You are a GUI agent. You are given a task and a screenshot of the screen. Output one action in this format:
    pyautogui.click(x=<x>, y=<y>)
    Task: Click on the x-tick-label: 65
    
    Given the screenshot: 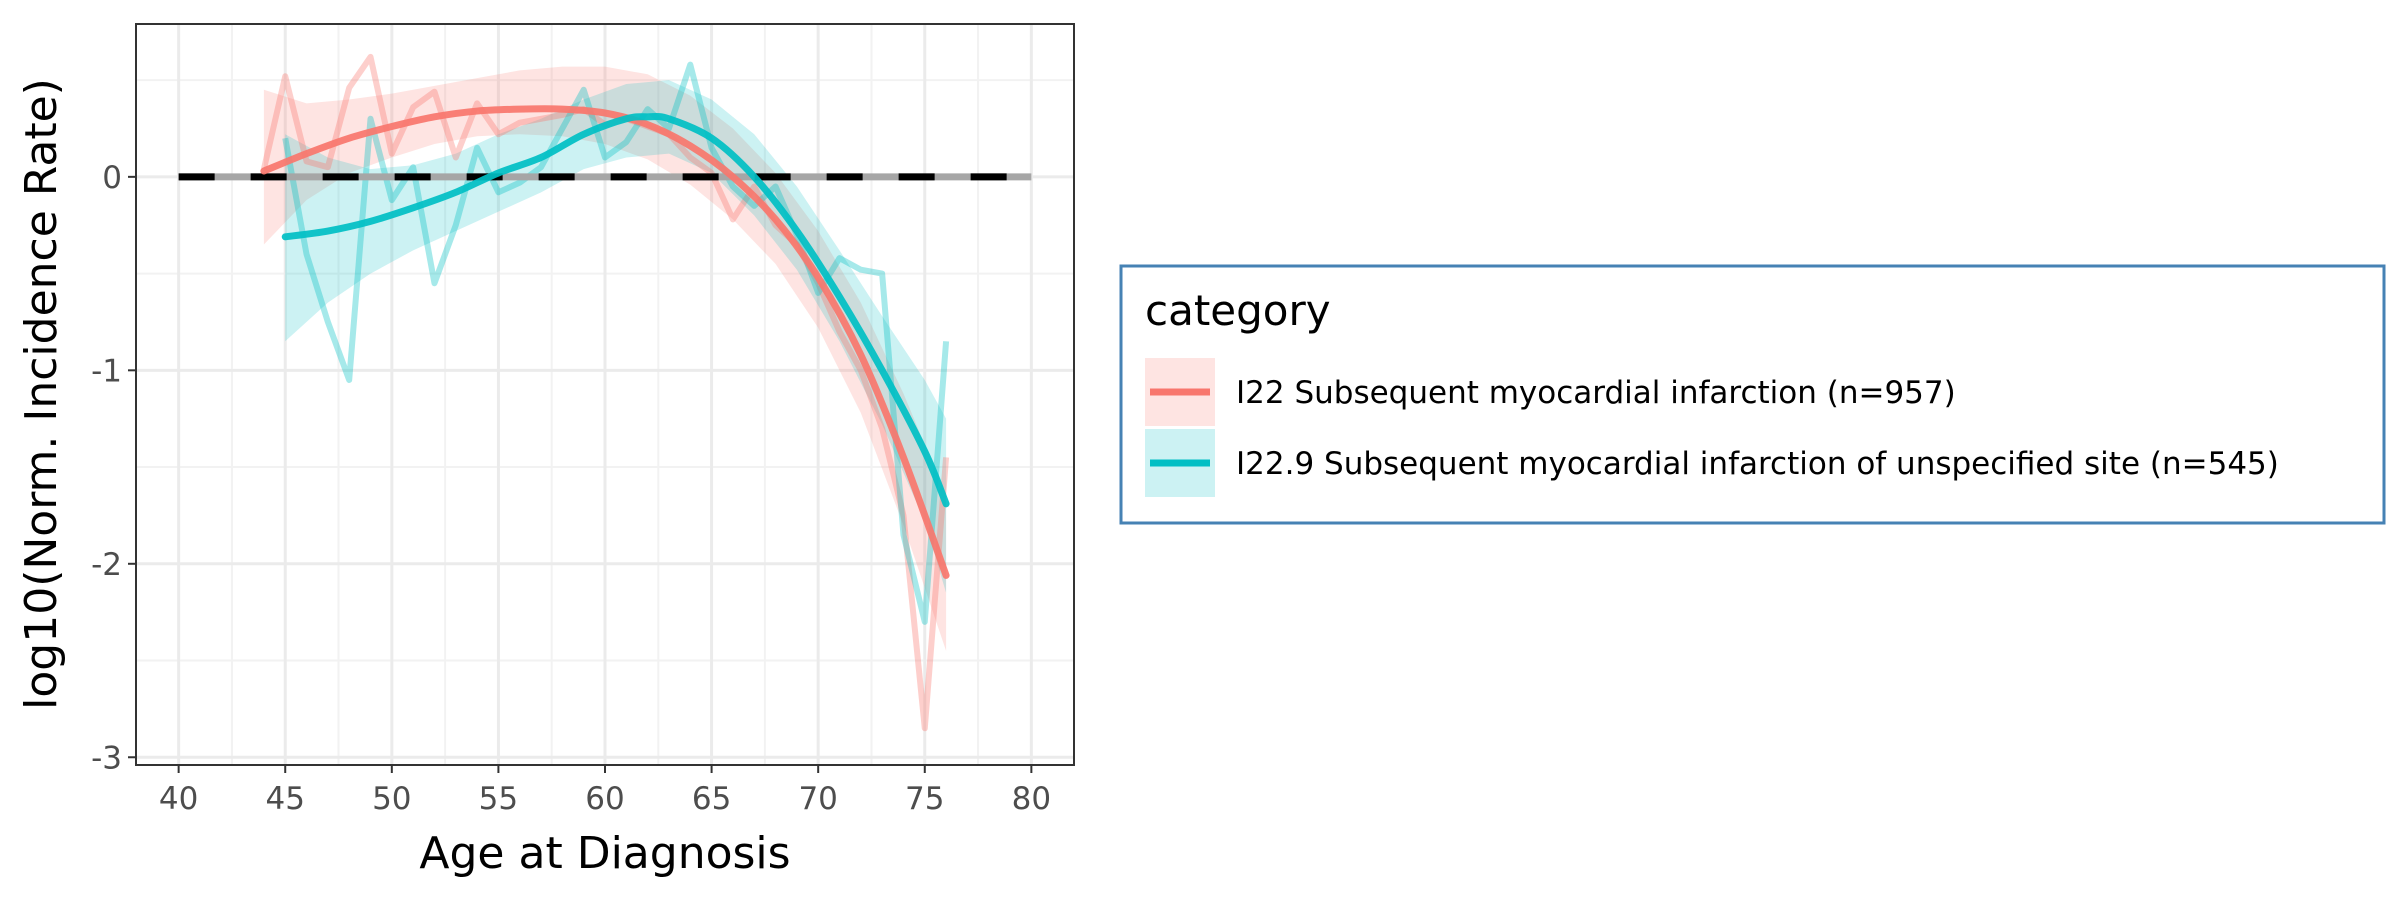 What is the action you would take?
    pyautogui.click(x=711, y=799)
    